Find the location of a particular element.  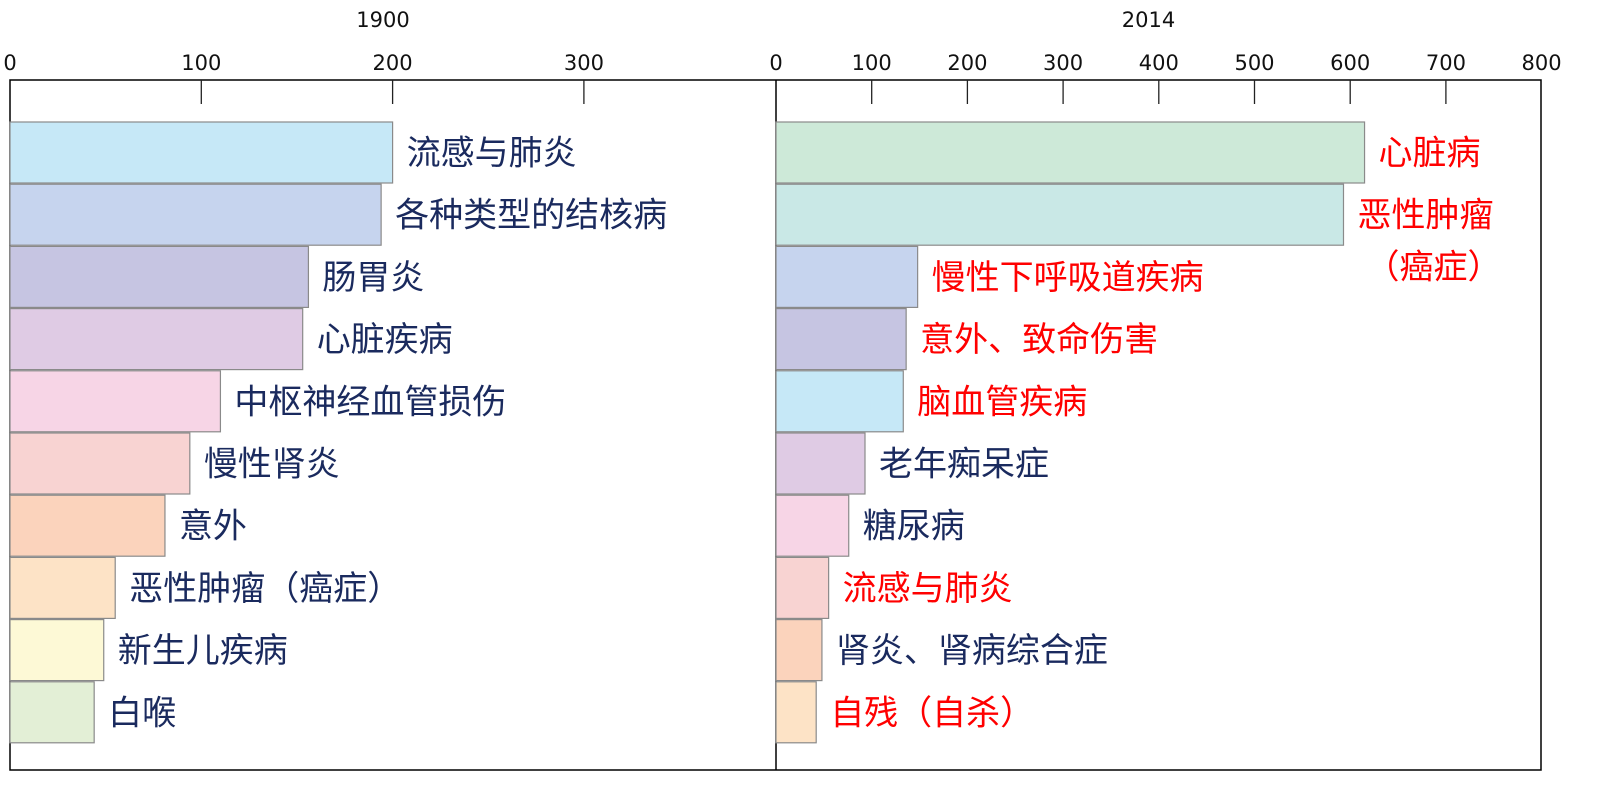

bar-label: 慢性下呼吸道疾病 is located at coordinates (1068, 278).